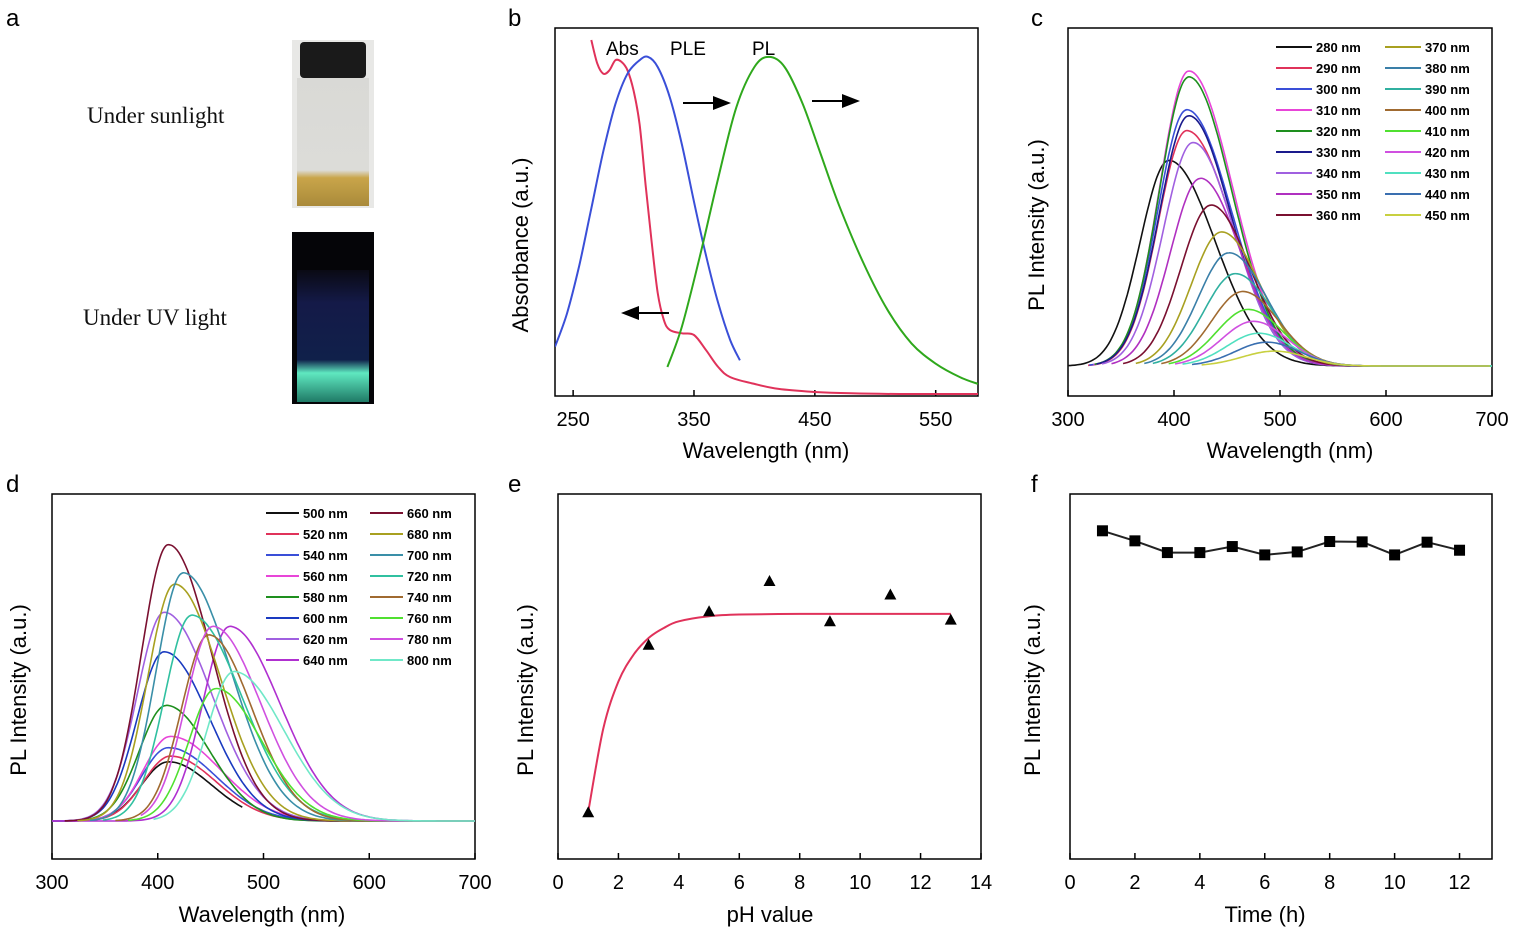 This screenshot has height=936, width=1515. Describe the element at coordinates (325, 660) in the screenshot. I see `legend-label: 640 nm` at that location.